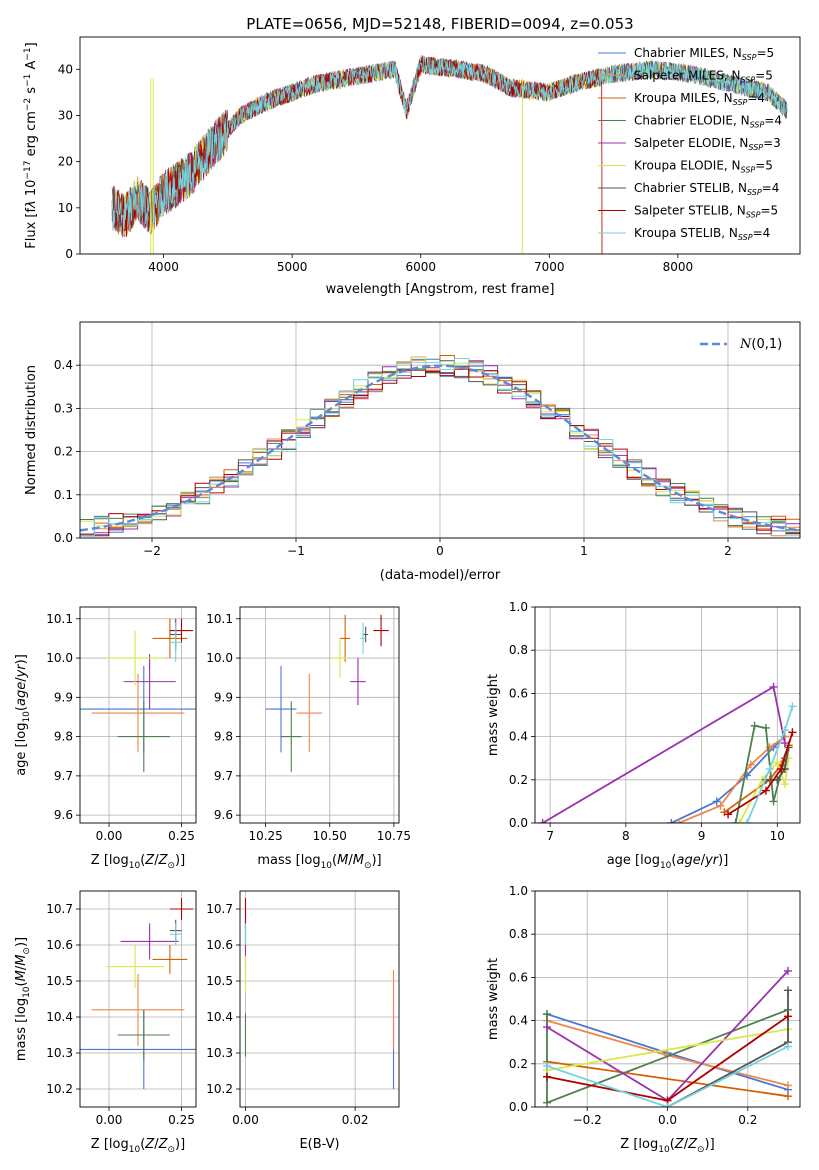 The image size is (819, 1170). What do you see at coordinates (219, 981) in the screenshot?
I see `y-tick-label: 10.5` at bounding box center [219, 981].